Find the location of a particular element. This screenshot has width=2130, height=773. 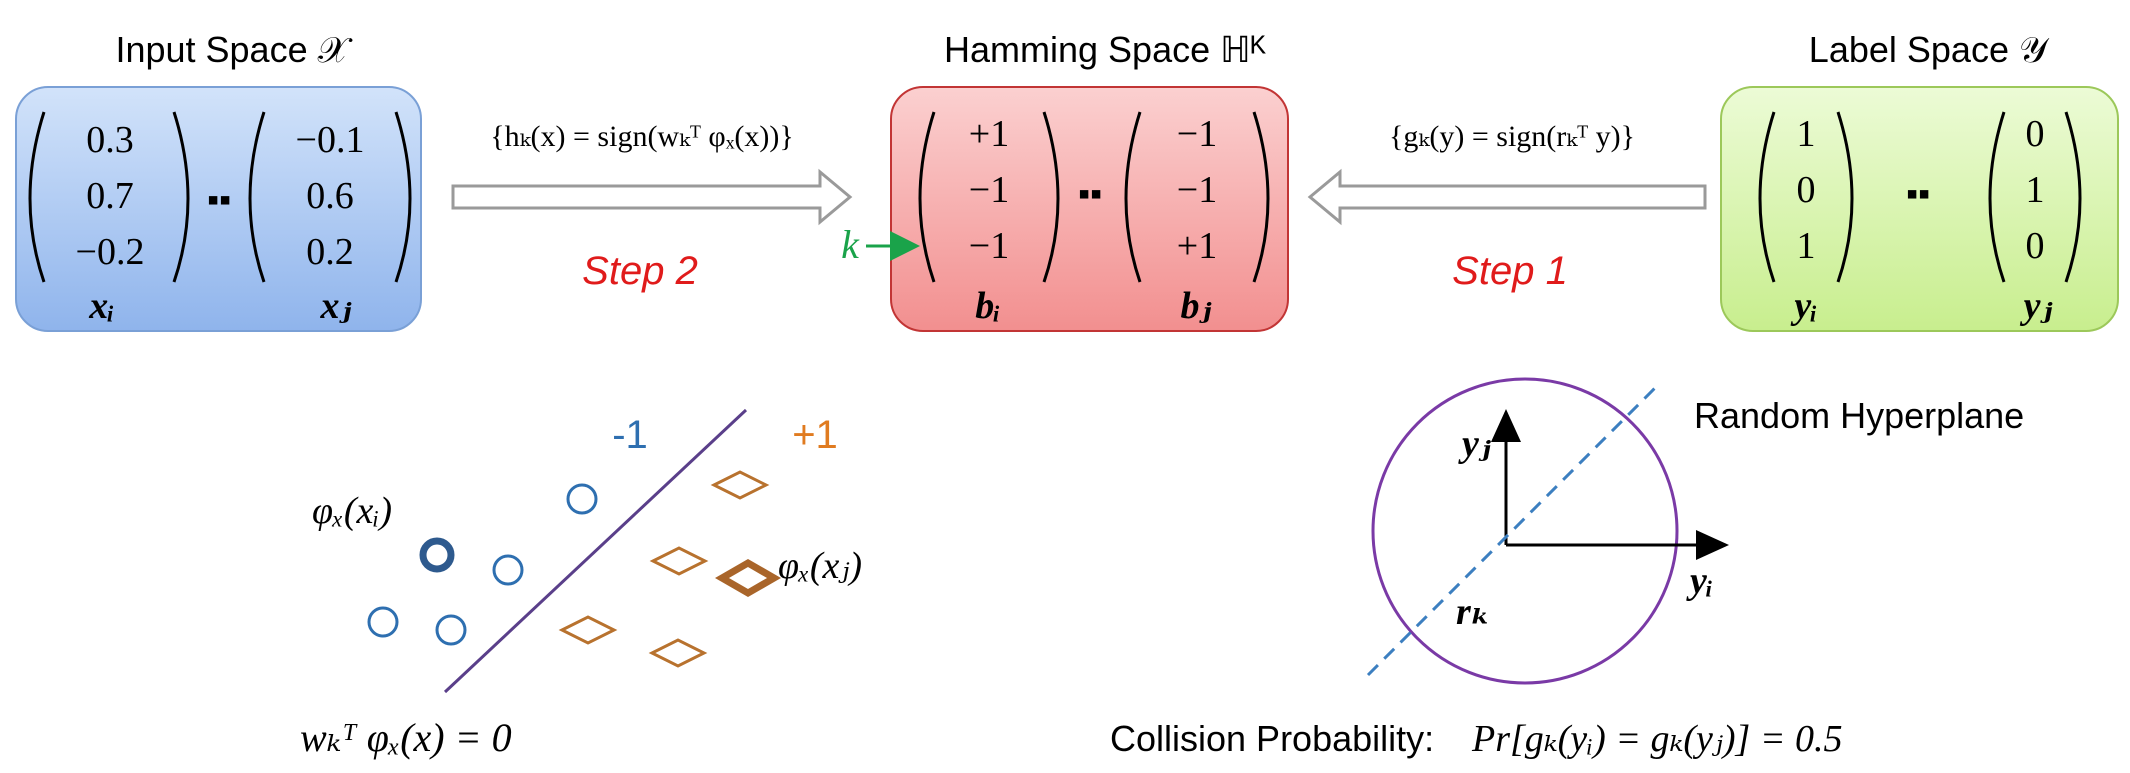

hamming-vi-1: −1 is located at coordinates (989, 190).